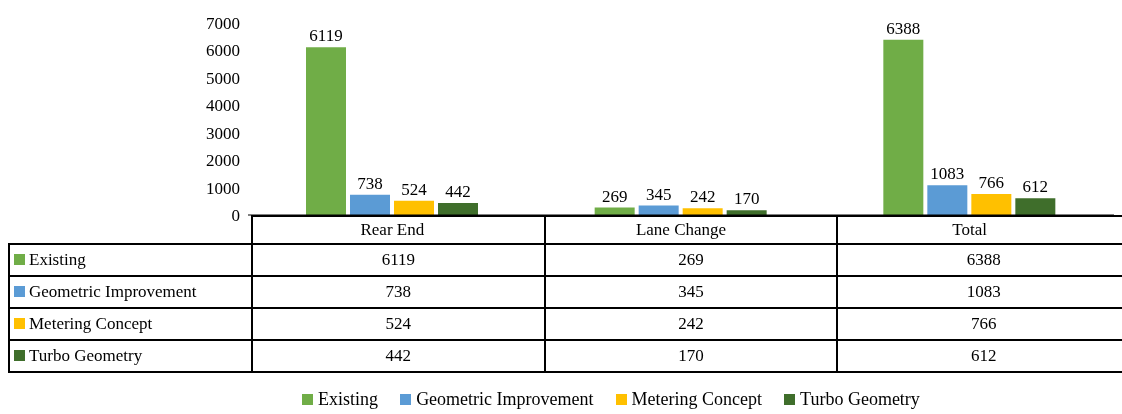 This screenshot has width=1122, height=414. Describe the element at coordinates (505, 399) in the screenshot. I see `text: Geometric Improvement` at that location.